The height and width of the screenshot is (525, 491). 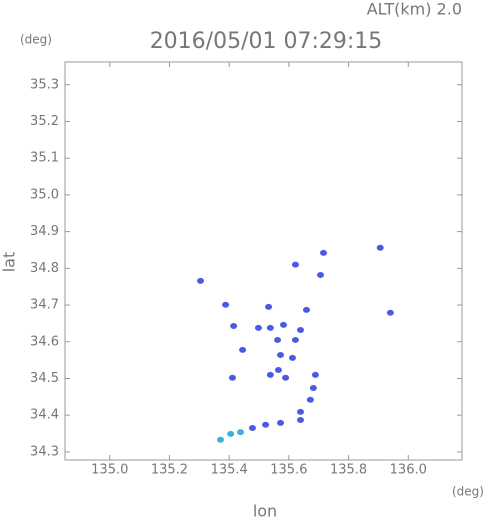 What do you see at coordinates (44, 194) in the screenshot?
I see `y-tick-label: 35.0` at bounding box center [44, 194].